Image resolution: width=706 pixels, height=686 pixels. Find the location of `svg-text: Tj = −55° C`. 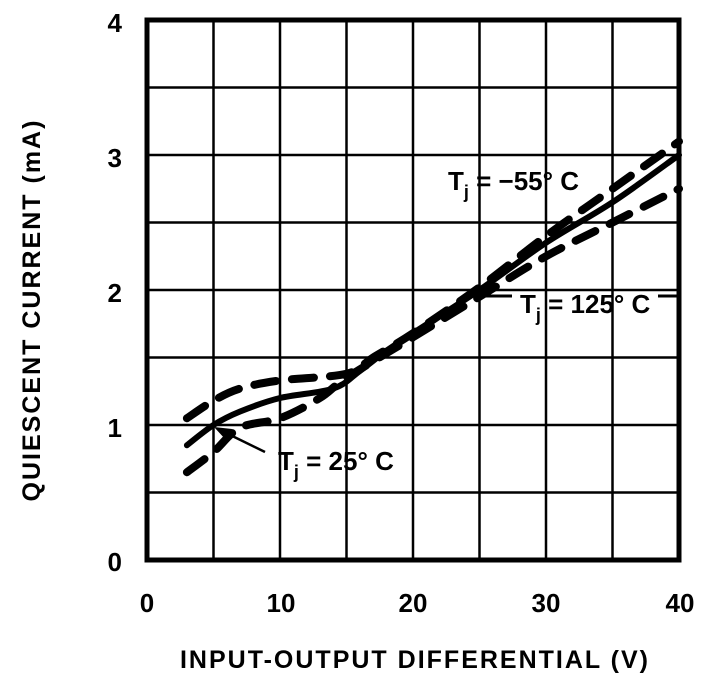

svg-text: Tj = −55° C is located at coordinates (513, 184).